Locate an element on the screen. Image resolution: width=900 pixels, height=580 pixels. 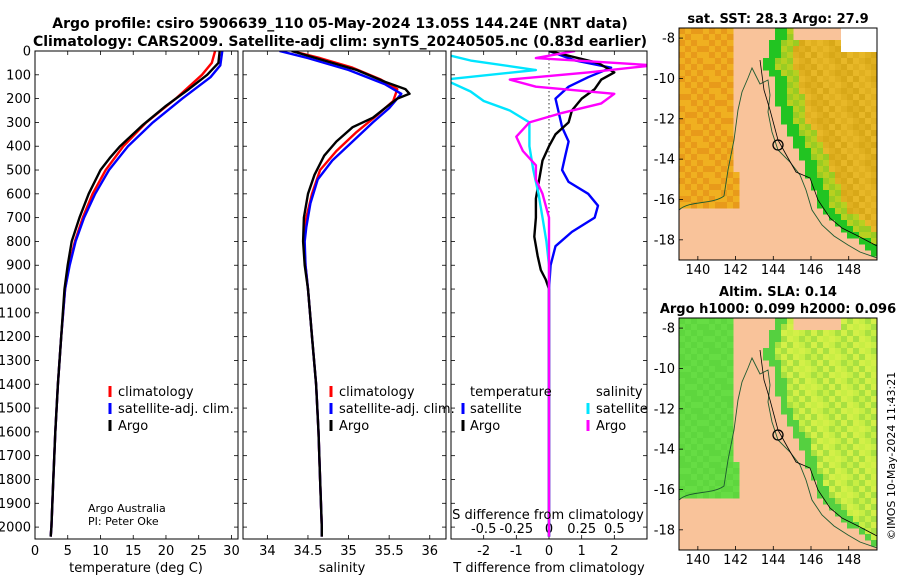
lat-tick-label: -8 is located at coordinates (668, 329).